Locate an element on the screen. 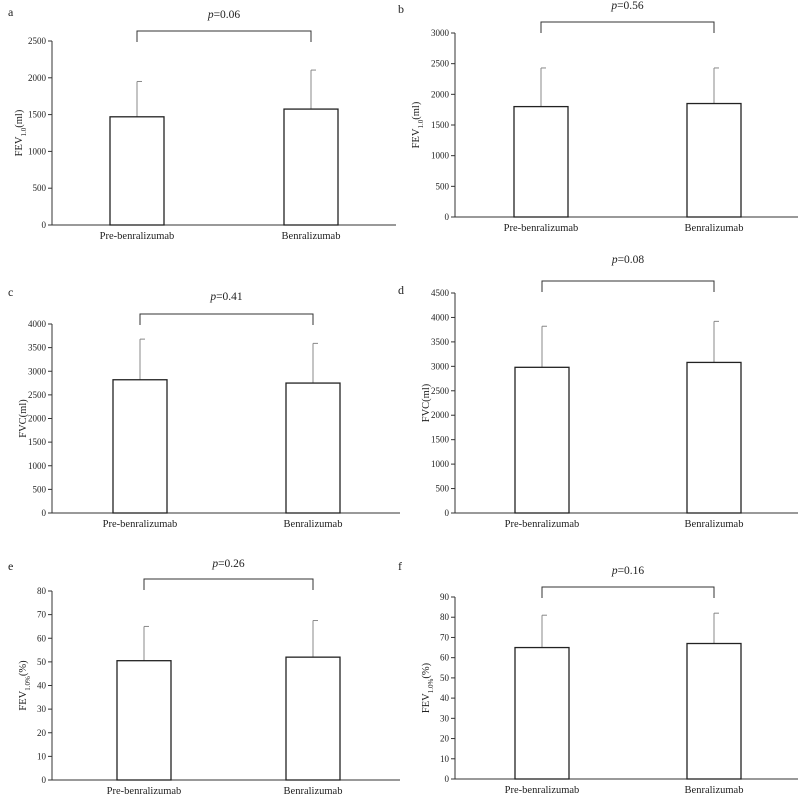  p-value: =0.16 is located at coordinates (631, 571).